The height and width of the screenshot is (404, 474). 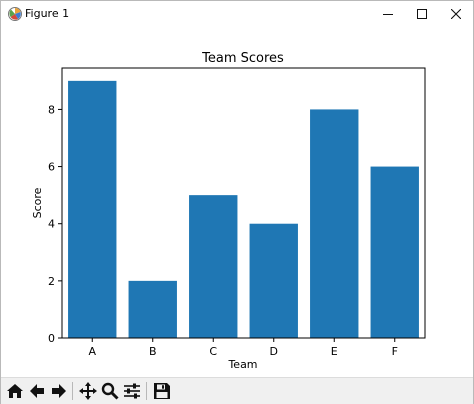 I want to click on back-button, so click(x=37, y=391).